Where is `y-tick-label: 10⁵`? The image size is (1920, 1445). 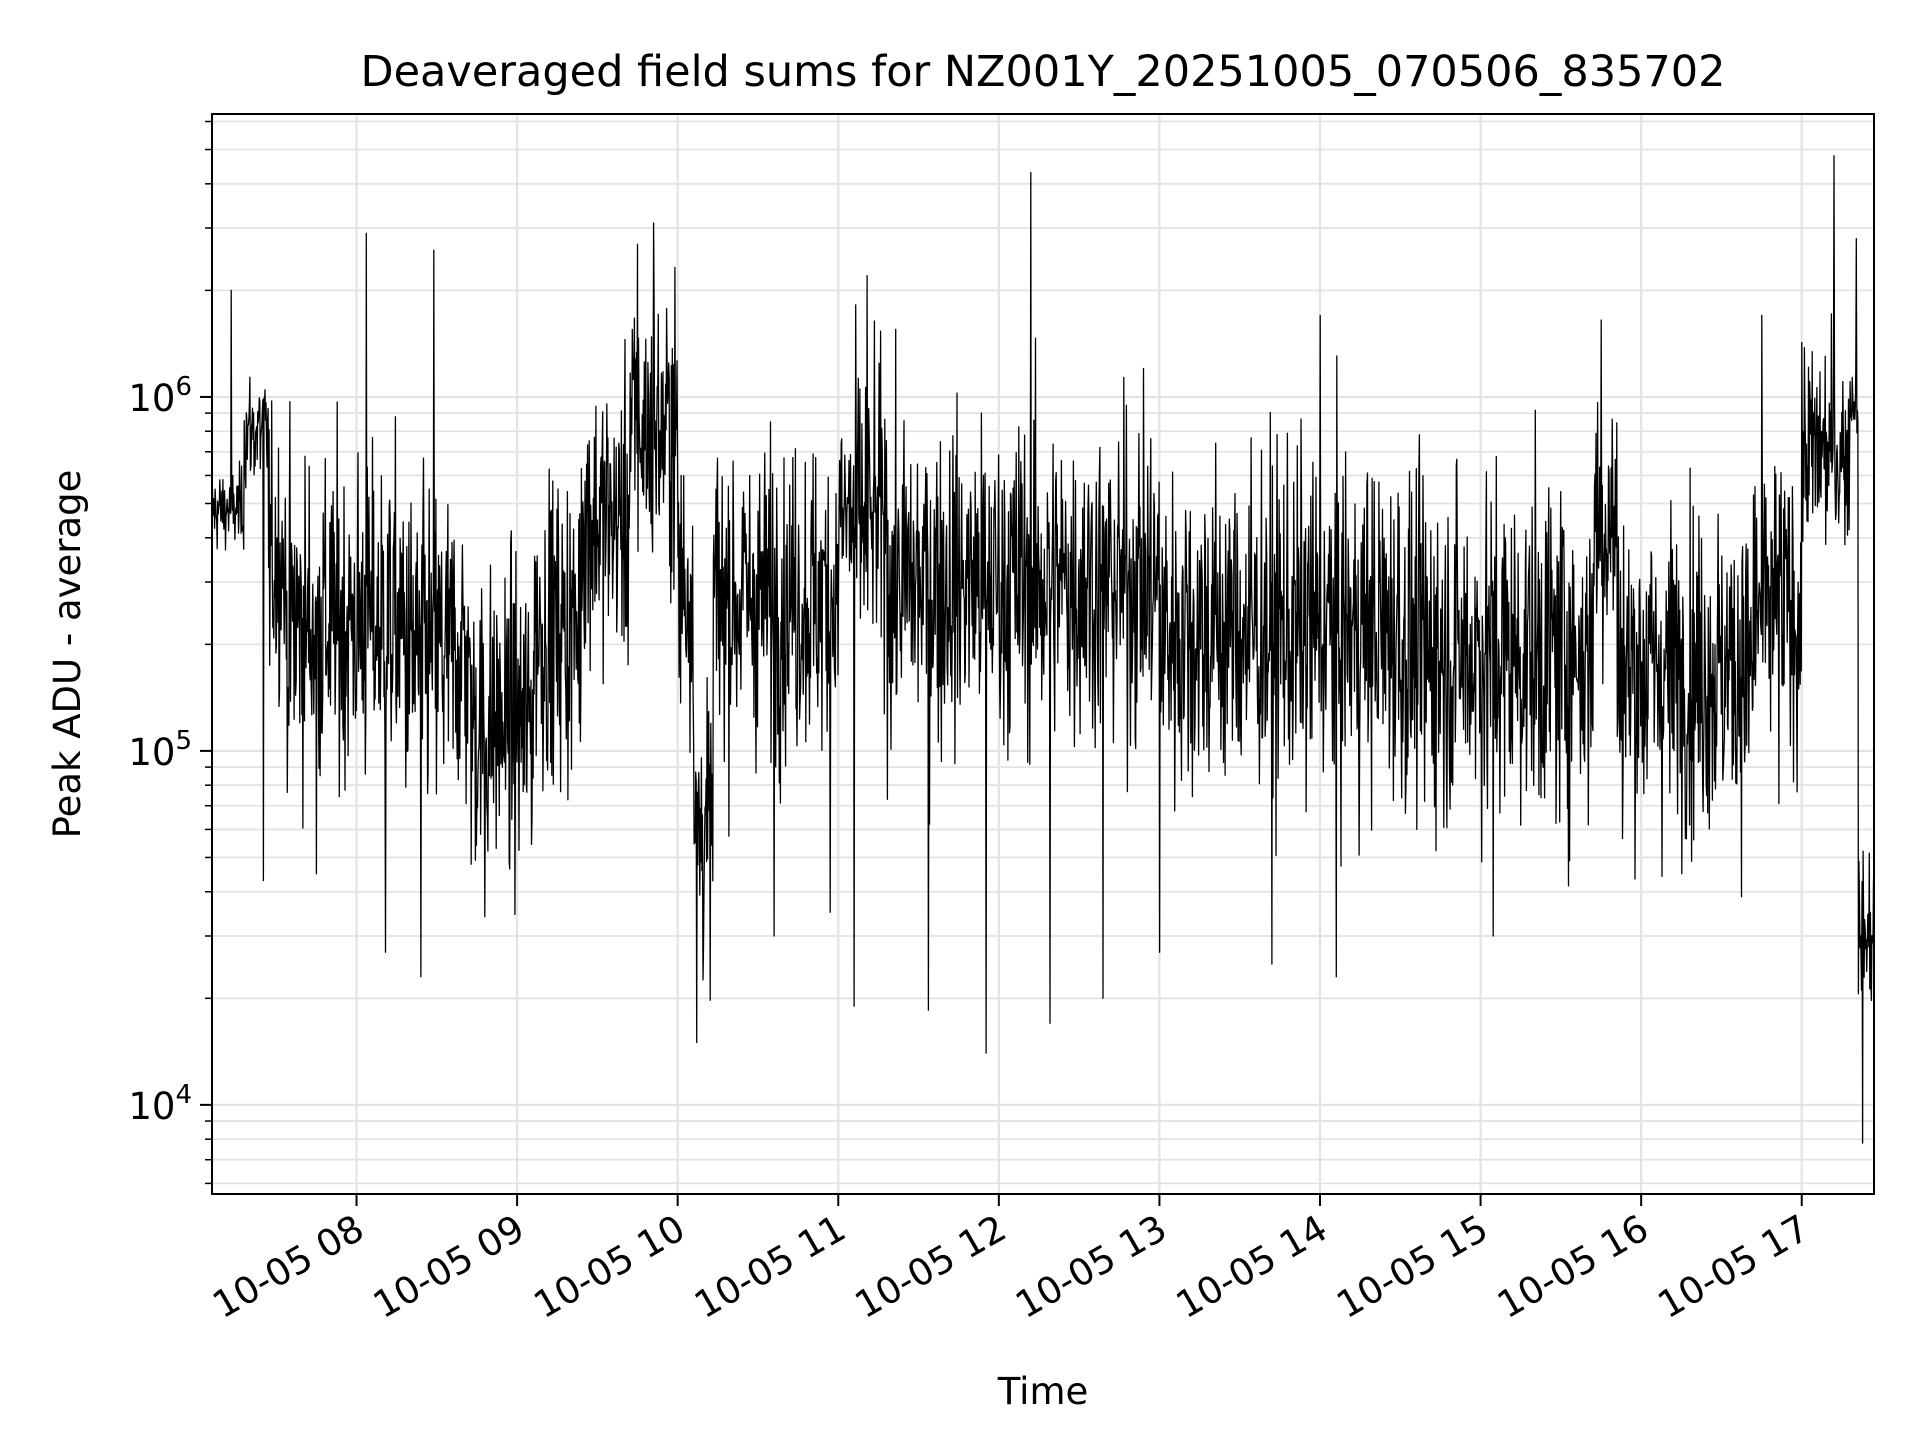
y-tick-label: 10⁵ is located at coordinates (160, 750).